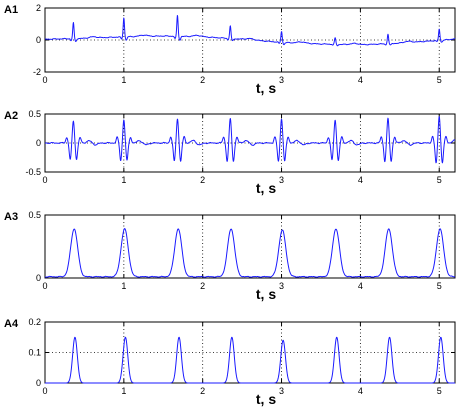 This screenshot has width=474, height=417. Describe the element at coordinates (11, 116) in the screenshot. I see `panel-label: A2` at that location.